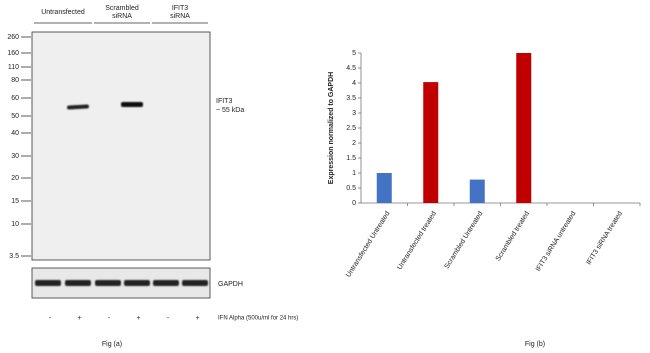  I want to click on y-tick-label: 4.5, so click(351, 68).